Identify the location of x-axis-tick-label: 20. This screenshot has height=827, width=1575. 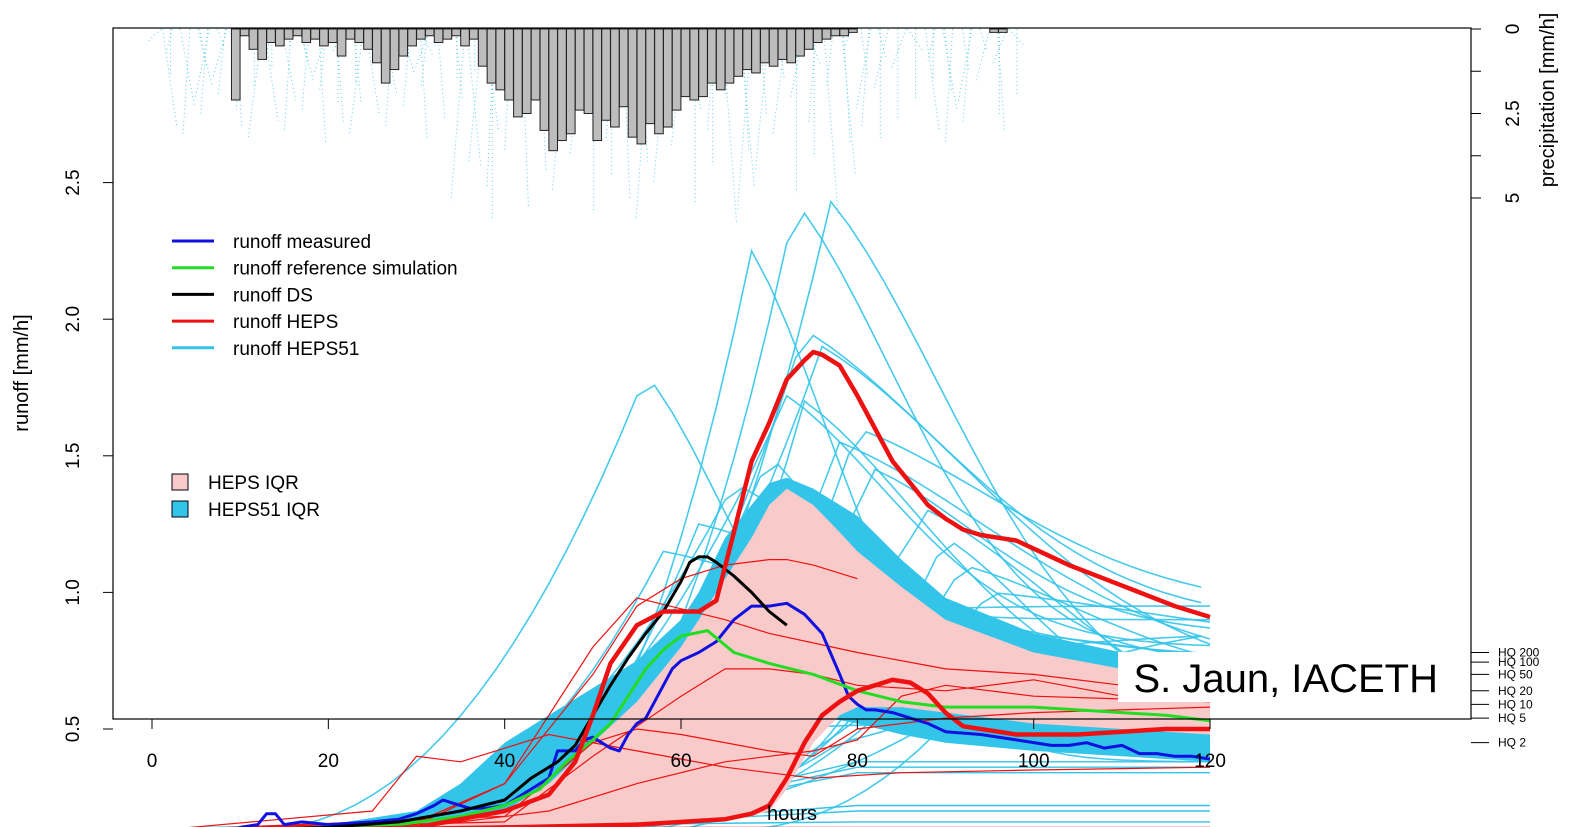
(328, 761).